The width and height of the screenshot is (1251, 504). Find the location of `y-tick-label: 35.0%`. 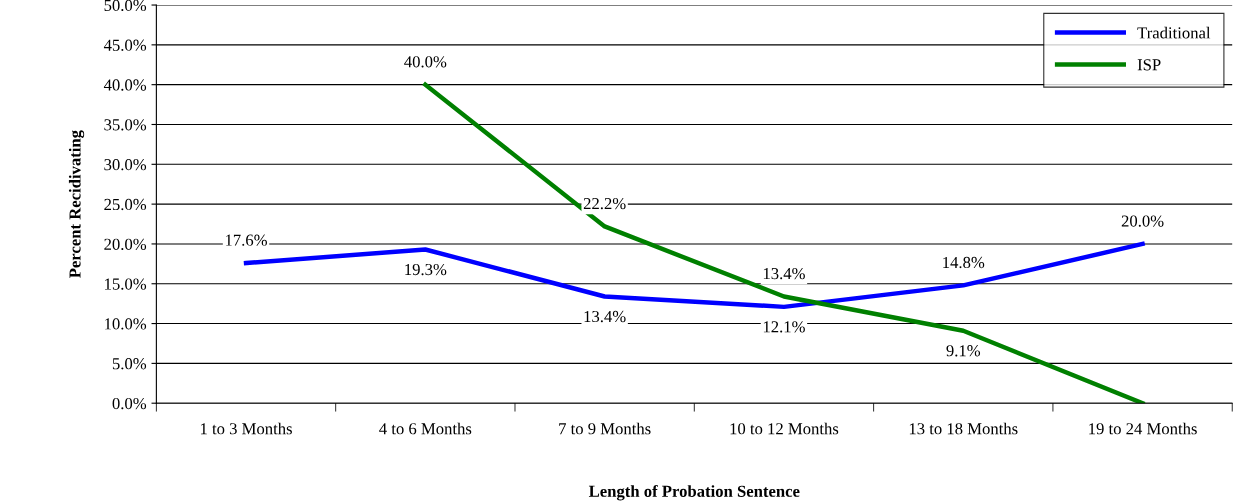

y-tick-label: 35.0% is located at coordinates (125, 125).